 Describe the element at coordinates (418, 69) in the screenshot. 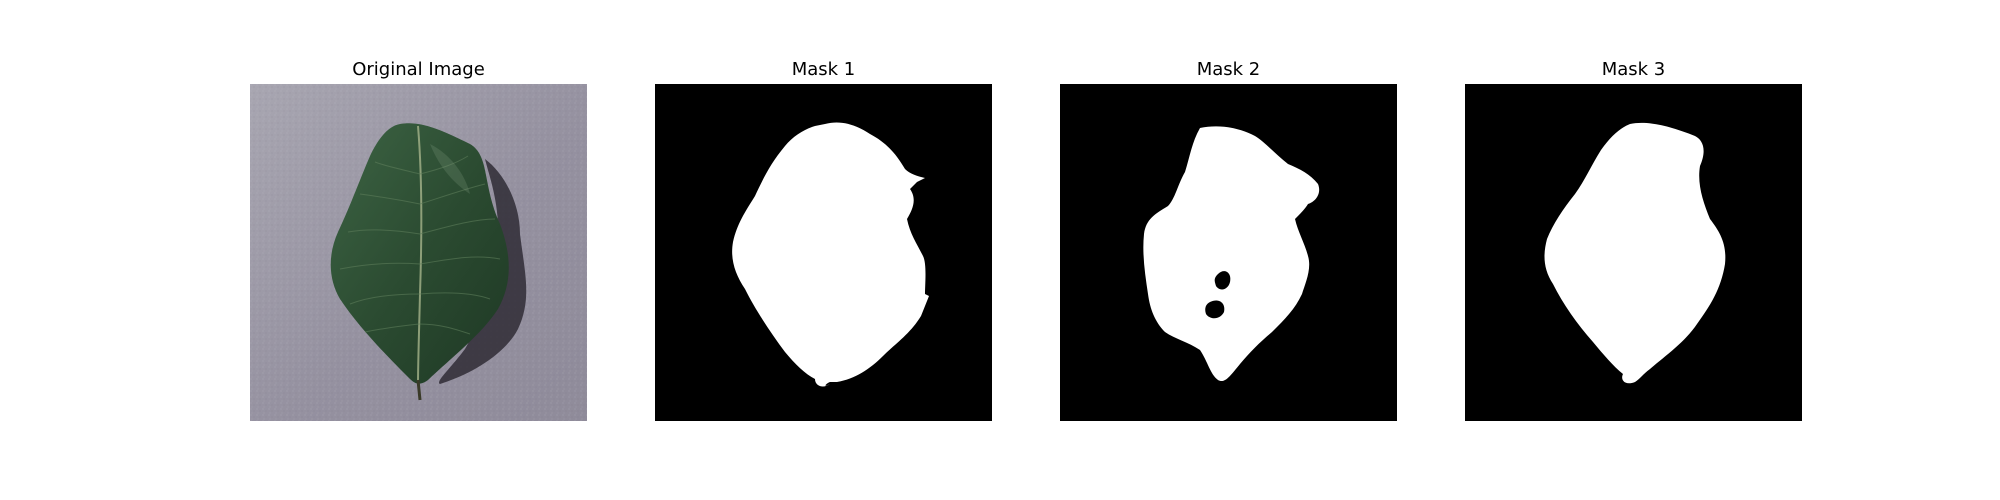

I see `panel-title: Original Image` at that location.